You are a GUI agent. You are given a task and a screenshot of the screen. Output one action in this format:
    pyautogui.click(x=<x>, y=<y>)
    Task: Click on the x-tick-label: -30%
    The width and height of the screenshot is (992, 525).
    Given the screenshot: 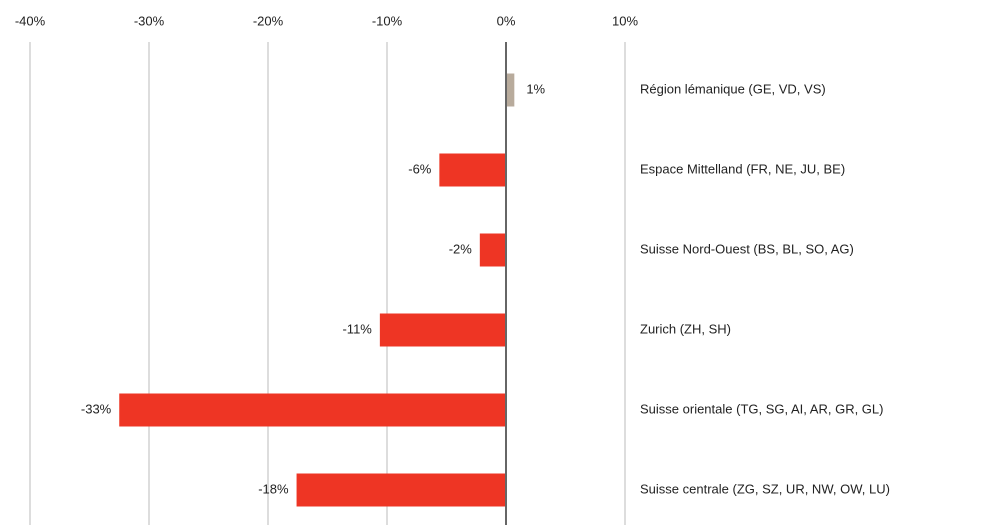 What is the action you would take?
    pyautogui.click(x=149, y=20)
    